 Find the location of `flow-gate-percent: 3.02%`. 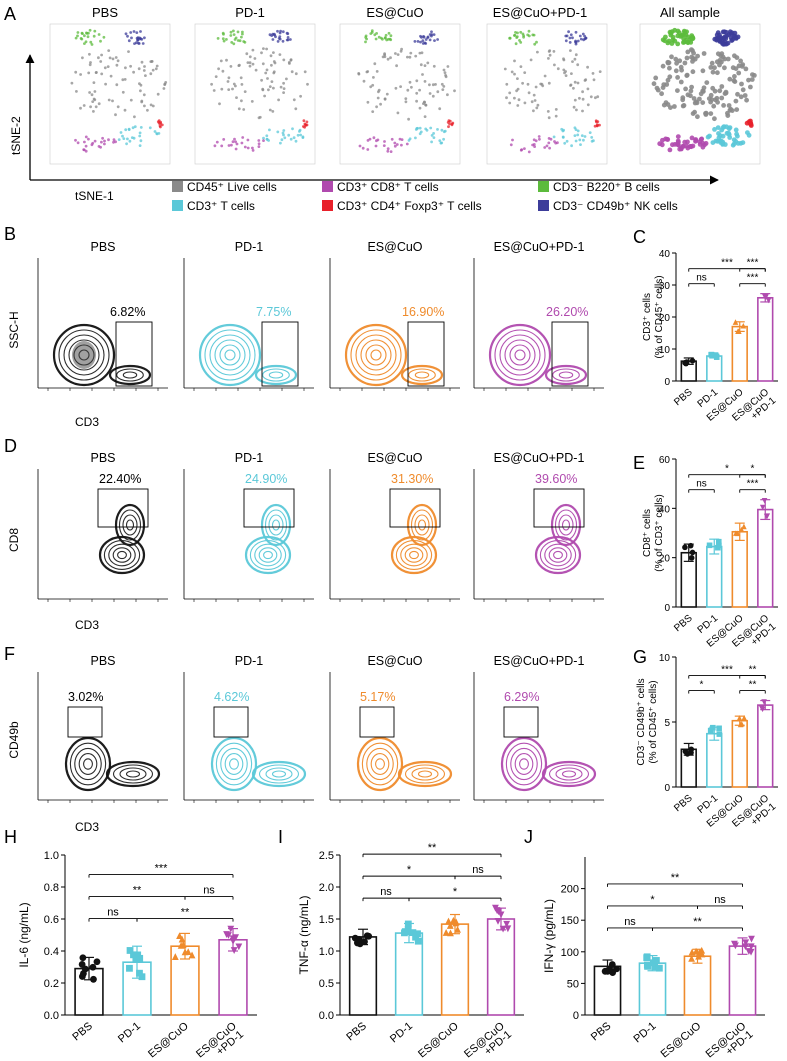

flow-gate-percent: 3.02% is located at coordinates (85, 697).